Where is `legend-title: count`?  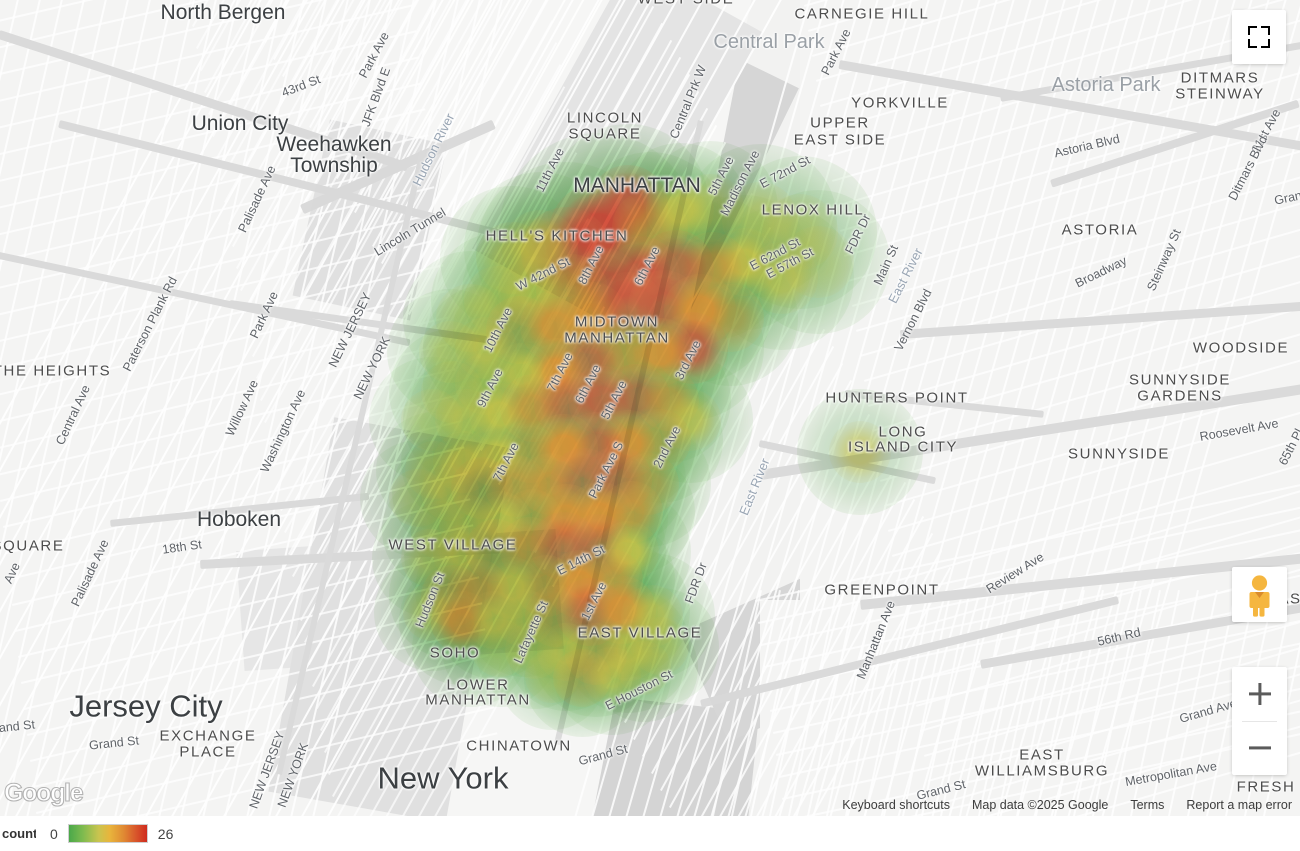 legend-title: count is located at coordinates (20, 833).